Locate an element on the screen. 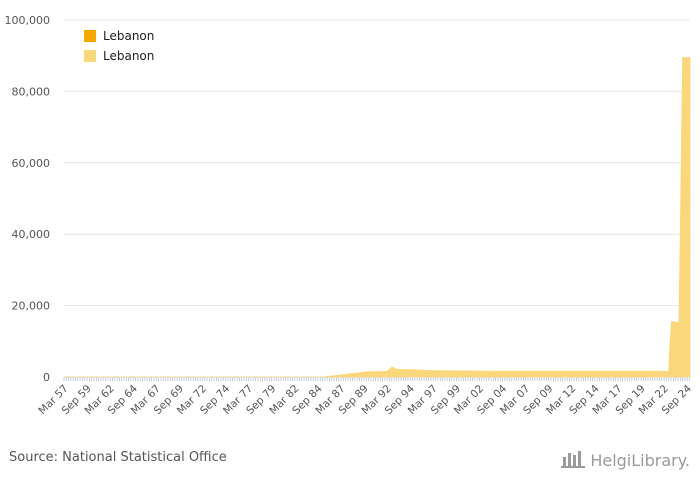 The width and height of the screenshot is (700, 483). x-axis-ticks is located at coordinates (376, 379).